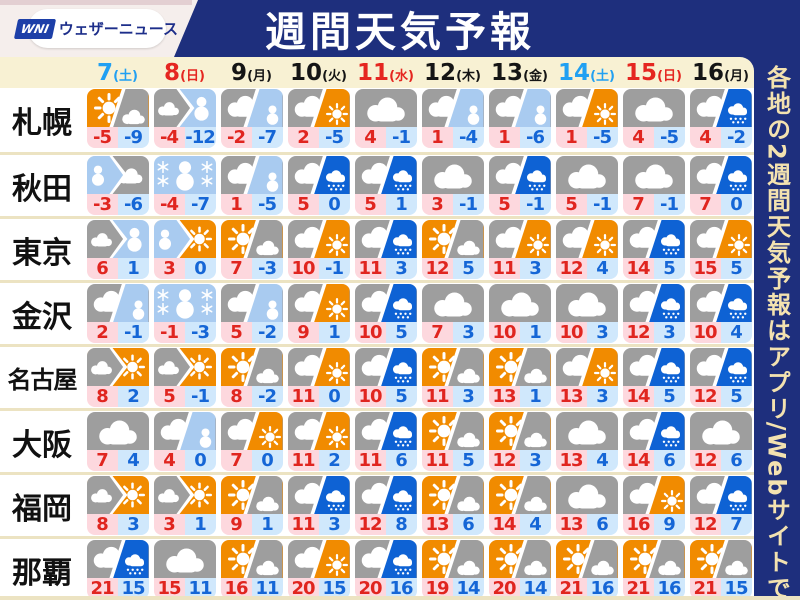 The image size is (800, 602). Describe the element at coordinates (720, 72) in the screenshot. I see `date-label: 16 (月)` at that location.